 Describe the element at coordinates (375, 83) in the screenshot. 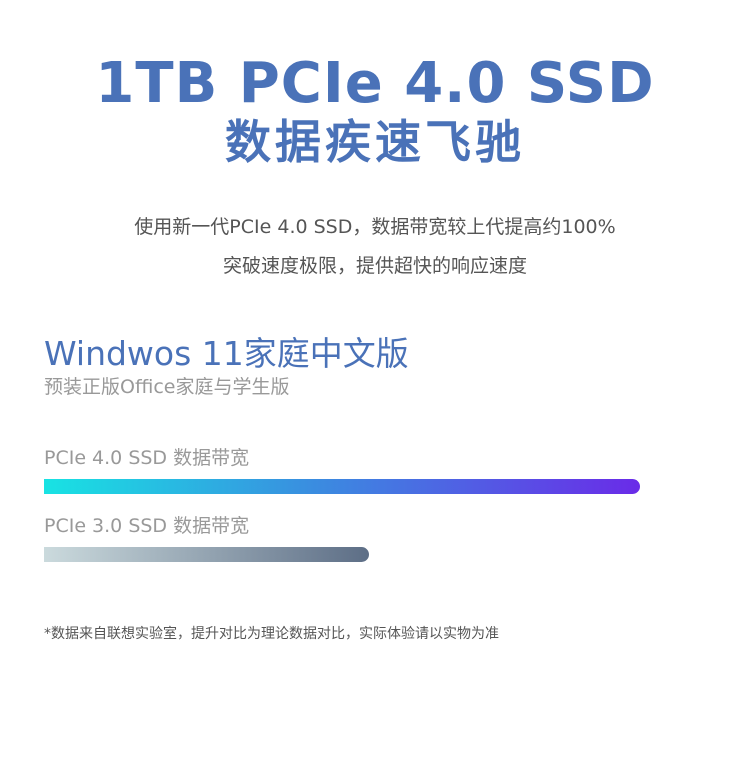

I see `headline-title: 1TB PCIe 4.0 SSD` at that location.